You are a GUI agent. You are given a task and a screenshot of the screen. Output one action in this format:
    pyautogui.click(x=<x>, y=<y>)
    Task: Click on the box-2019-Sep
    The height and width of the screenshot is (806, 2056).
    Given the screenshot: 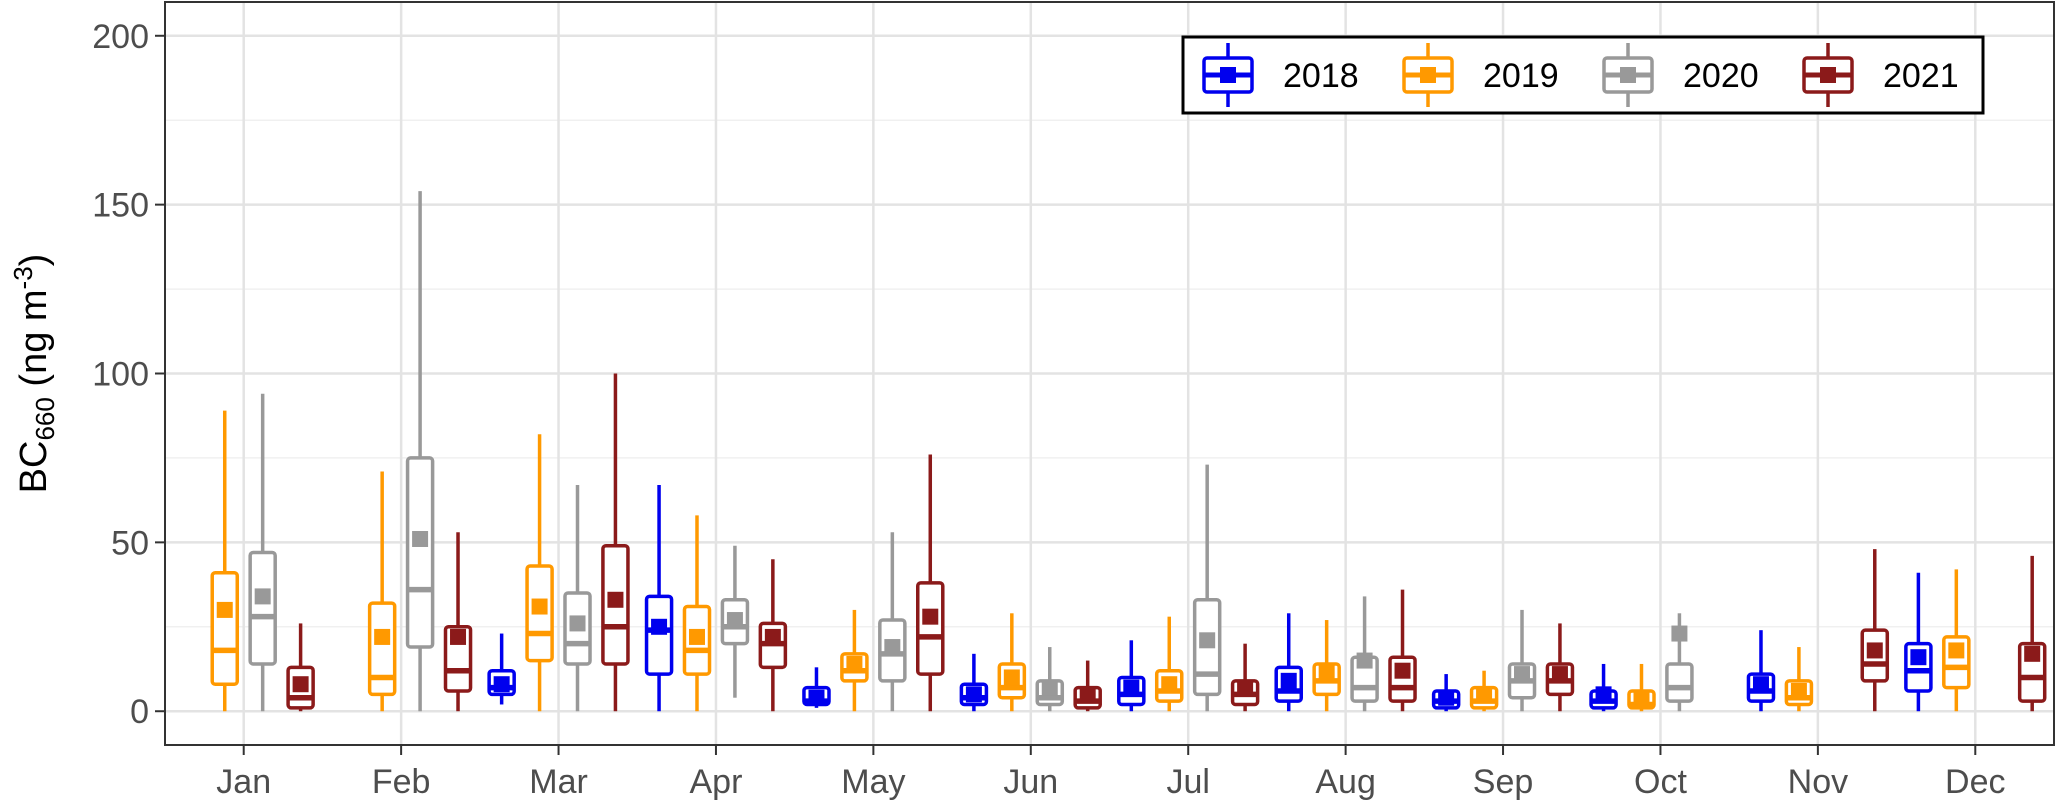 What is the action you would take?
    pyautogui.click(x=1484, y=691)
    